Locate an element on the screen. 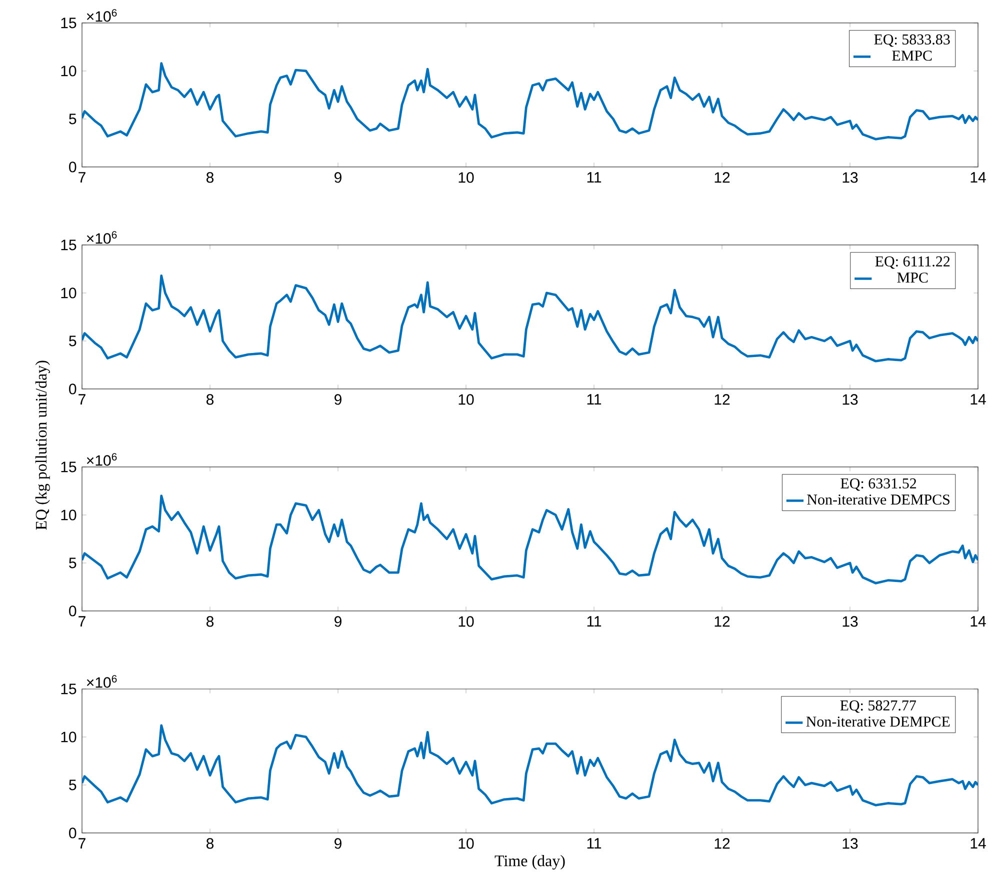  y-axis-title: EQ (kg pollution unit/day) is located at coordinates (42, 445).